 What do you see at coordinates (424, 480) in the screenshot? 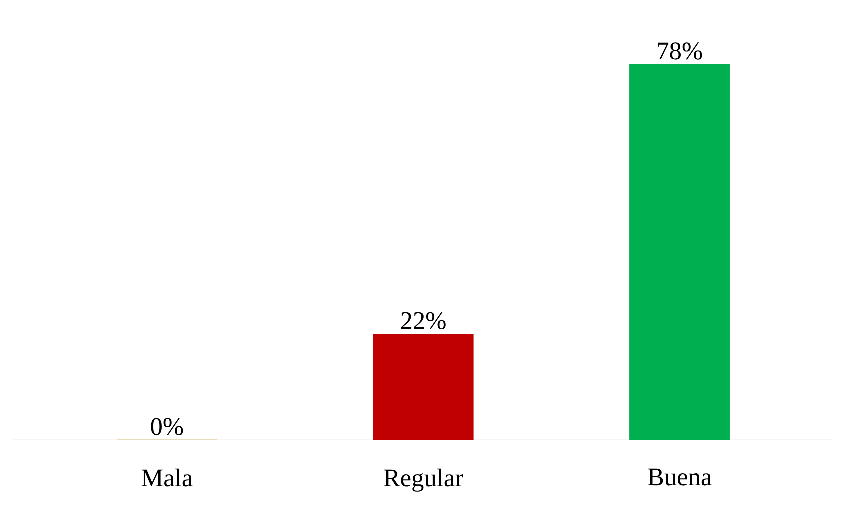
I see `x-tick-label: Regular` at bounding box center [424, 480].